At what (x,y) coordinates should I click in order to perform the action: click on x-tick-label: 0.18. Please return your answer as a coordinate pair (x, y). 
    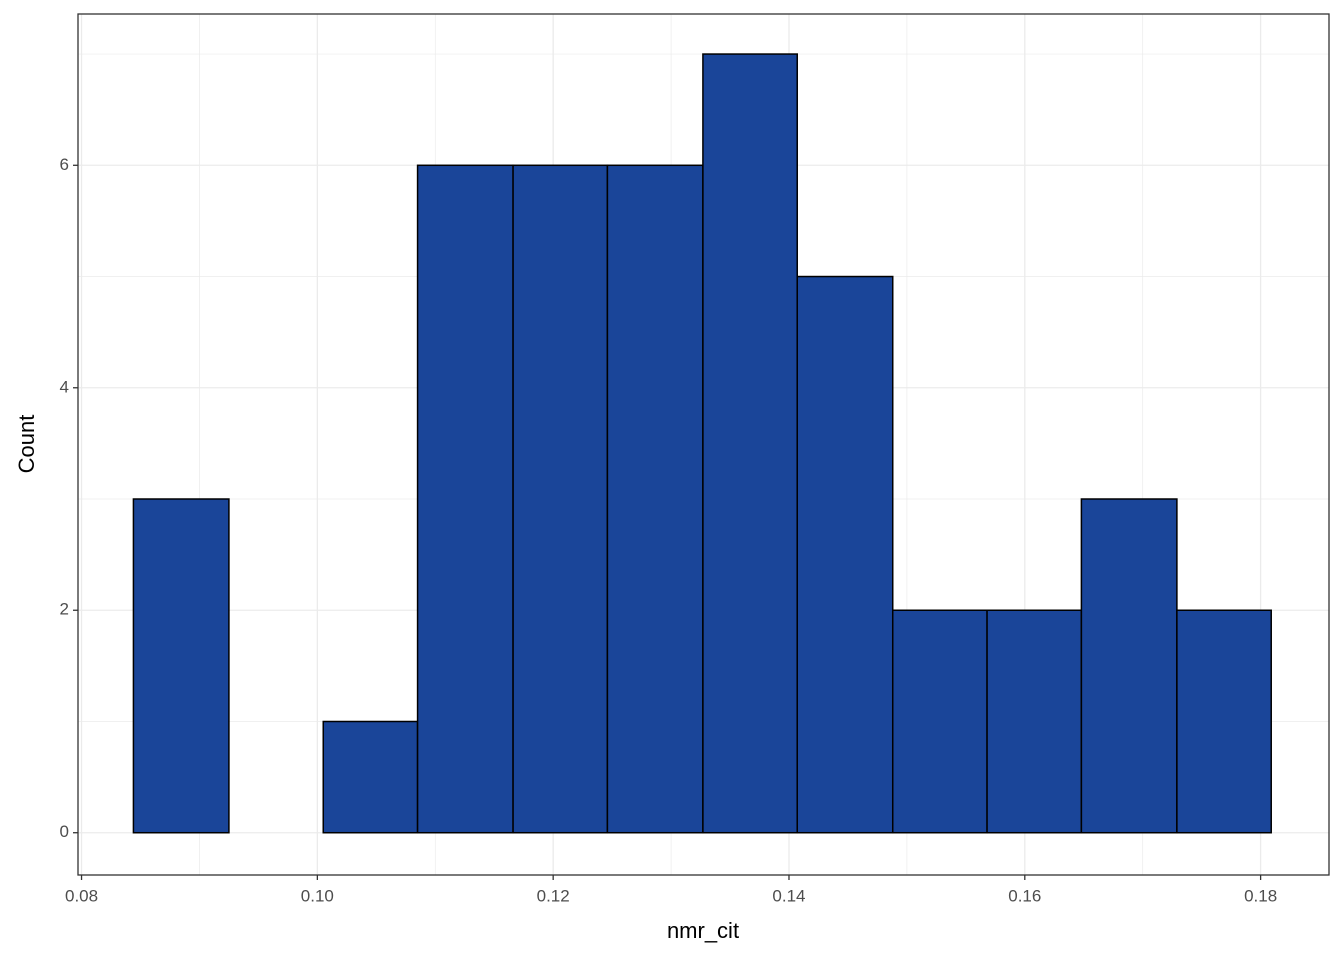
    Looking at the image, I should click on (1260, 895).